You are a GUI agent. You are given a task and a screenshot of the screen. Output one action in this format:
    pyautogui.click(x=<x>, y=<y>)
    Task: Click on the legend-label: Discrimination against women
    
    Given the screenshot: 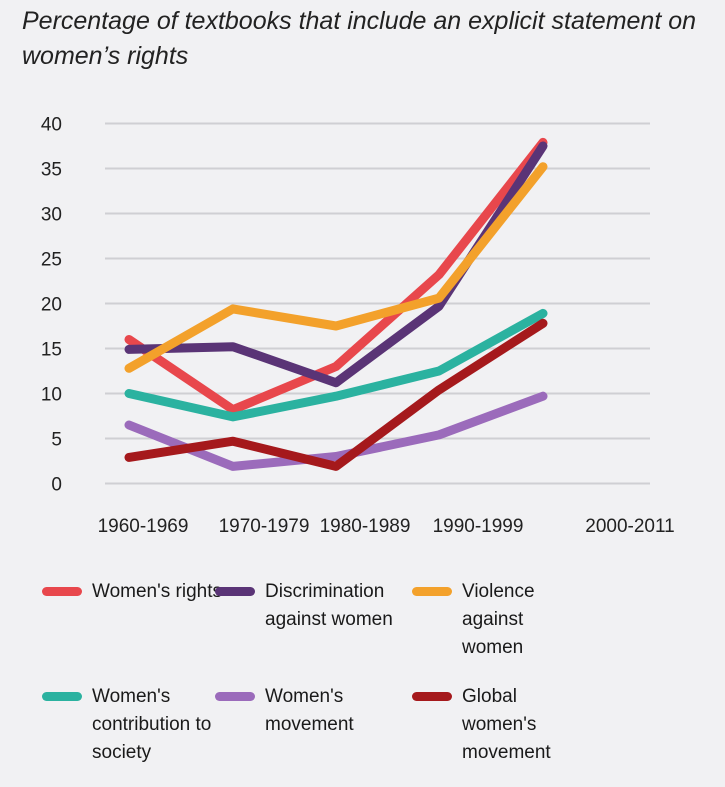 What is the action you would take?
    pyautogui.click(x=329, y=605)
    